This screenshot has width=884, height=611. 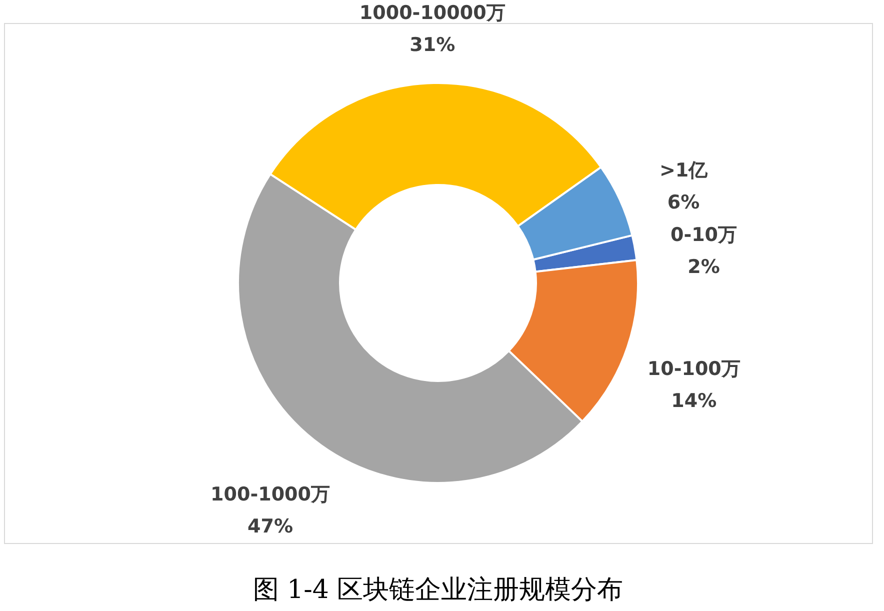 What do you see at coordinates (271, 527) in the screenshot?
I see `data-label: 47%` at bounding box center [271, 527].